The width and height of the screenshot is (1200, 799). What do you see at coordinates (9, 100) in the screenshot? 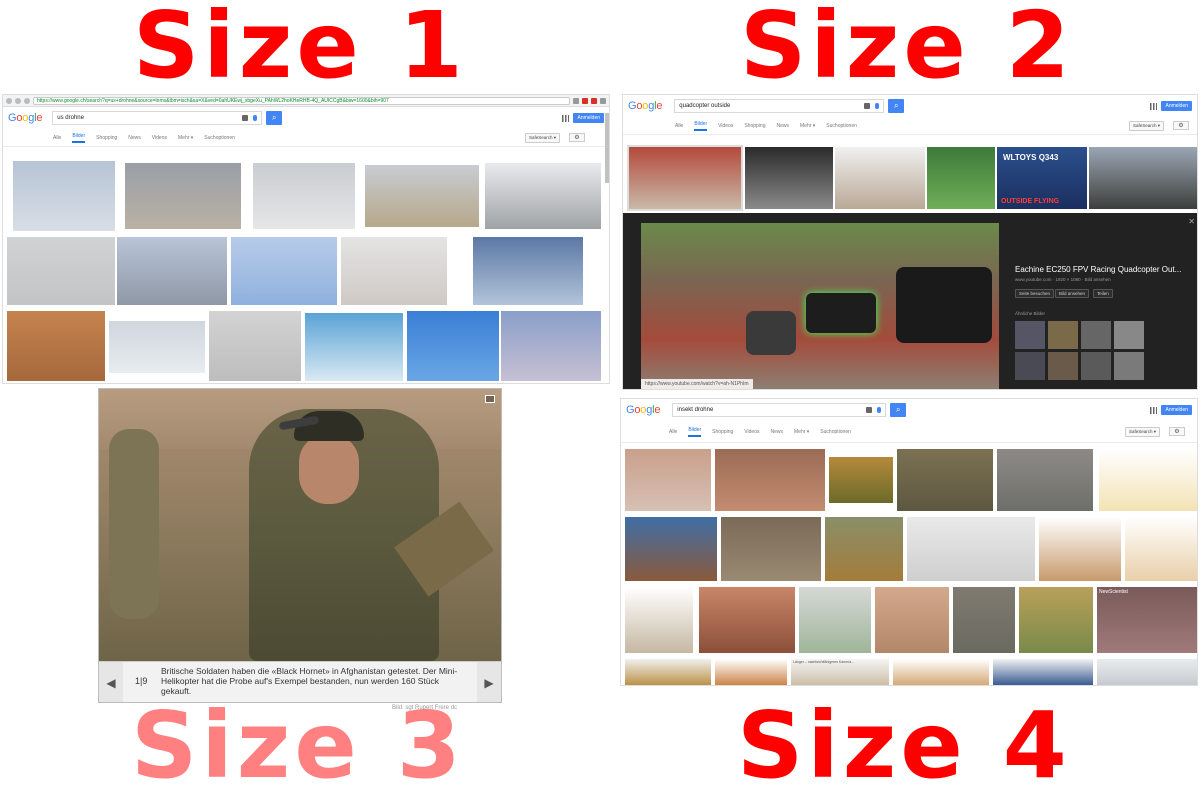
I see `back-icon` at bounding box center [9, 100].